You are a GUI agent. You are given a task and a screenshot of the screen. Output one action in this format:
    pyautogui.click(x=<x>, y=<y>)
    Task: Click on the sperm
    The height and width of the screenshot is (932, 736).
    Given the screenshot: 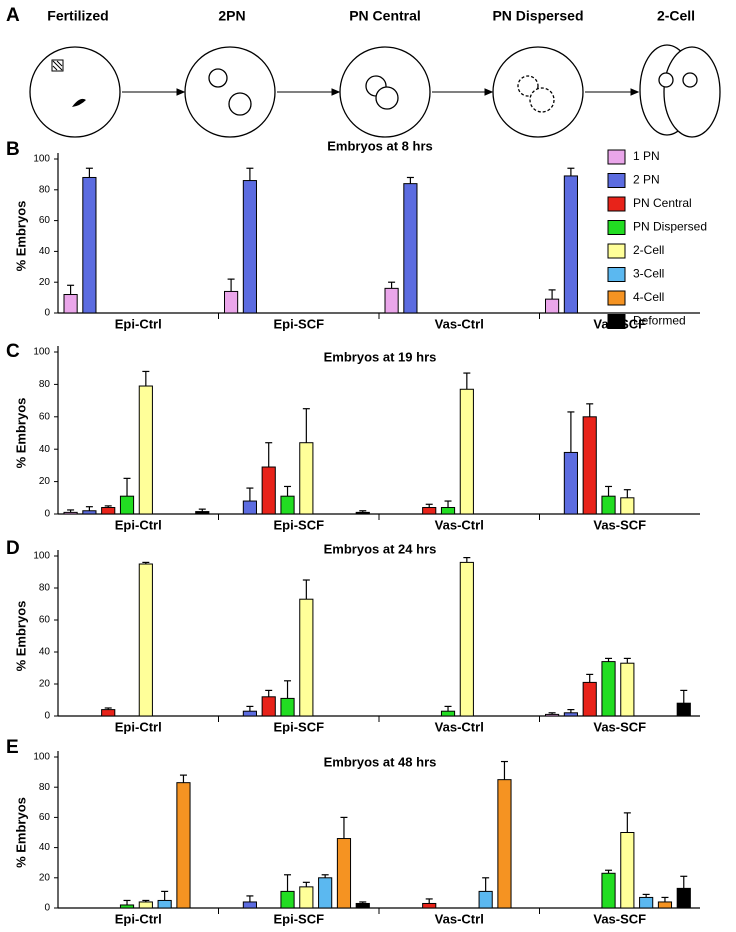 What is the action you would take?
    pyautogui.click(x=79, y=102)
    